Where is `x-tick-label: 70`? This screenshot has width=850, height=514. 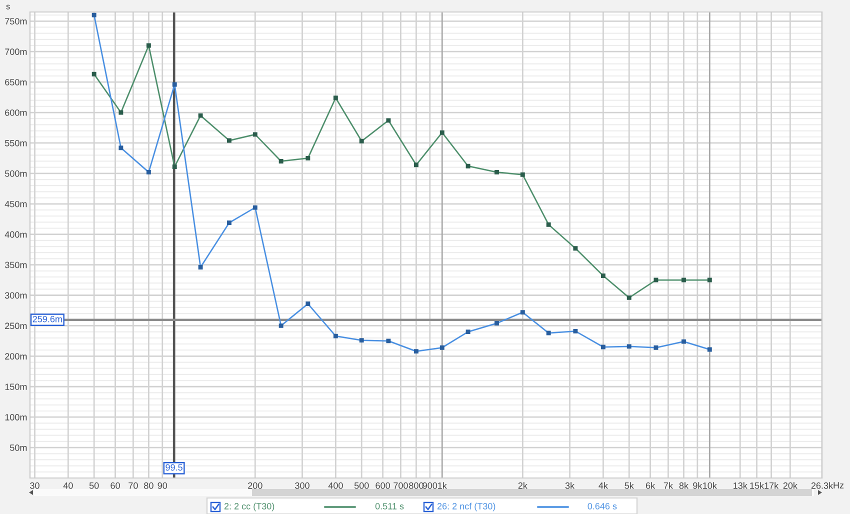 x-tick-label: 70 is located at coordinates (133, 485).